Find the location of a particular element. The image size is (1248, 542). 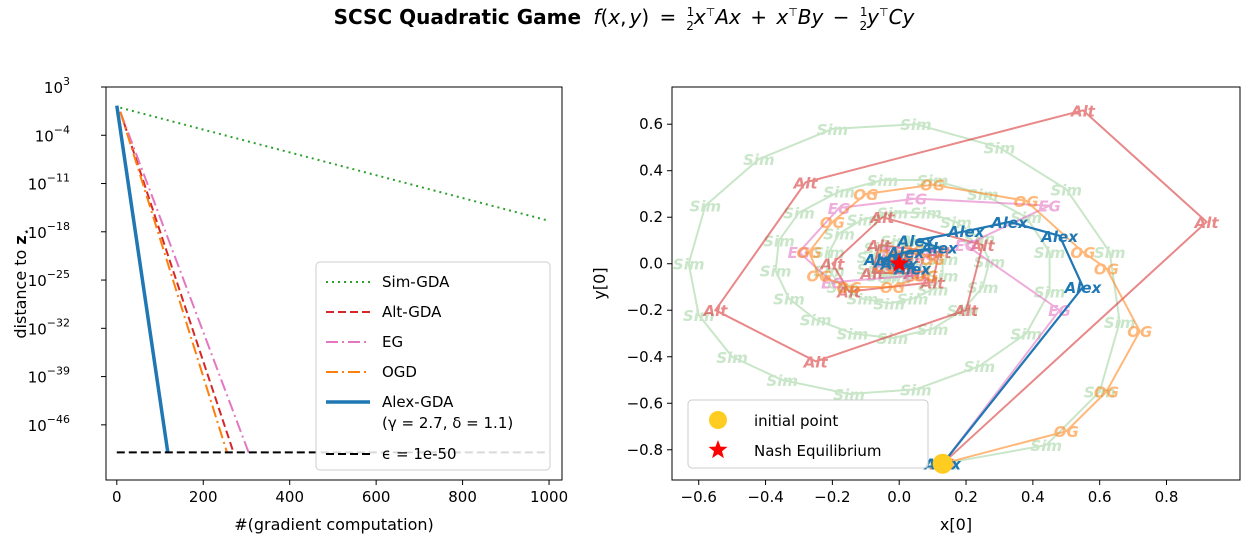

legend-label: ϵ = 1e-50 is located at coordinates (419, 454).